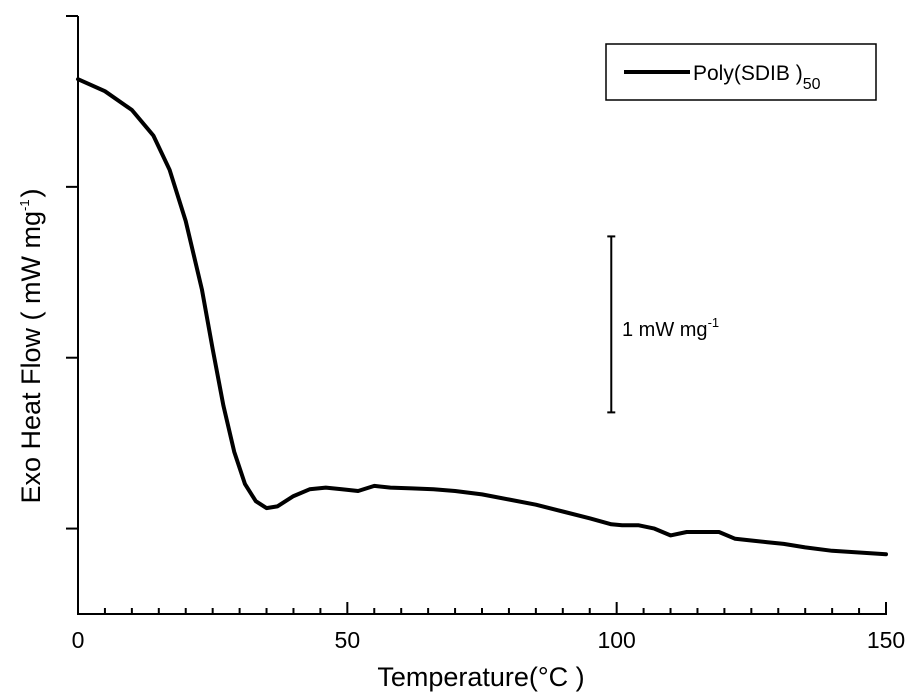 This screenshot has height=695, width=910. I want to click on y-axis-title: Exo Heat Flow ( mW mg-1), so click(31, 345).